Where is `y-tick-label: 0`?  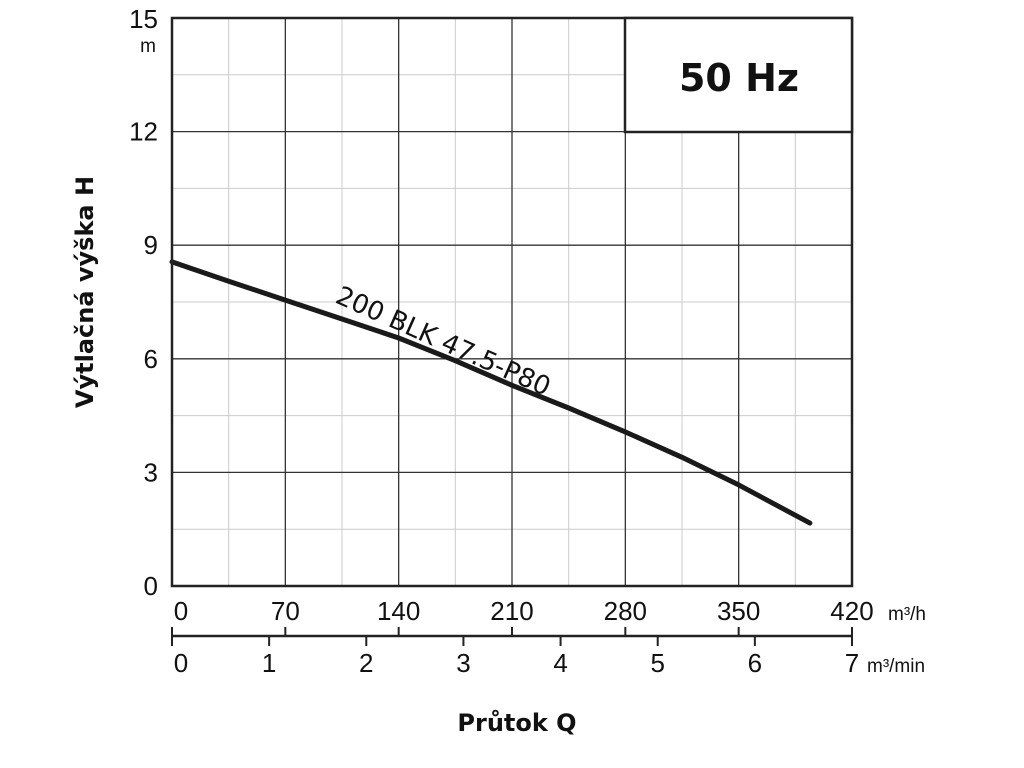 y-tick-label: 0 is located at coordinates (151, 586).